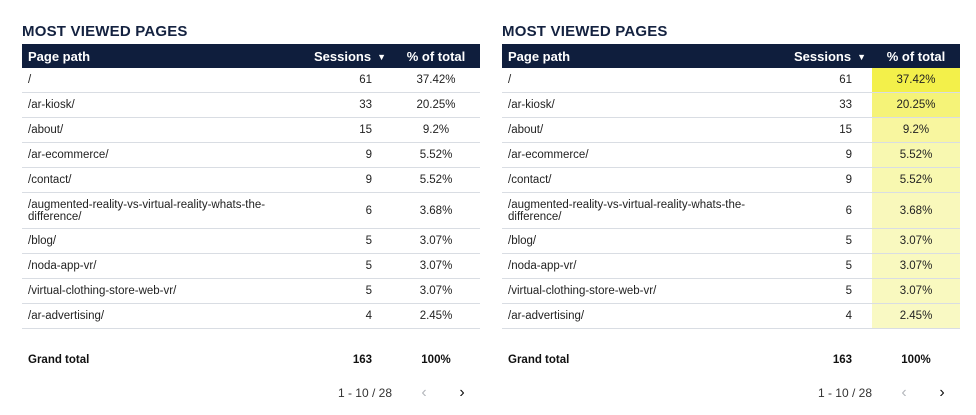  Describe the element at coordinates (436, 210) in the screenshot. I see `percent-of-total-cell: 3.68%` at that location.